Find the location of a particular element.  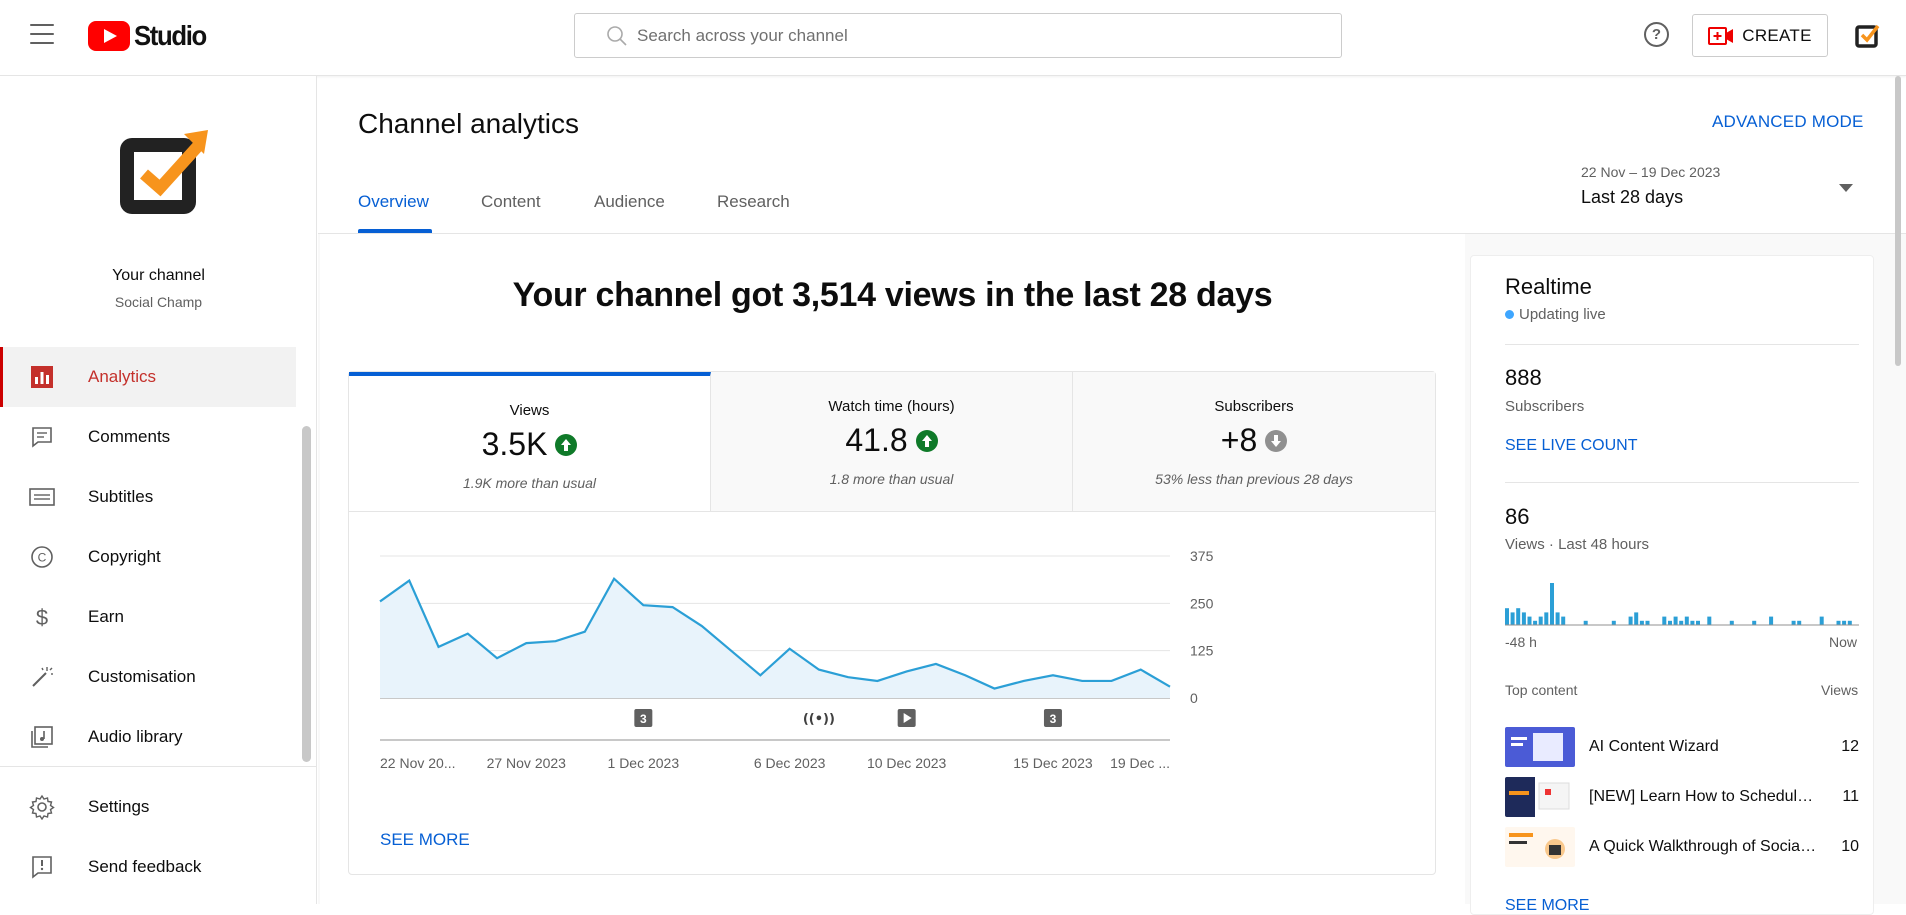

sidebar-item-copyright: C Copyright is located at coordinates (148, 557).